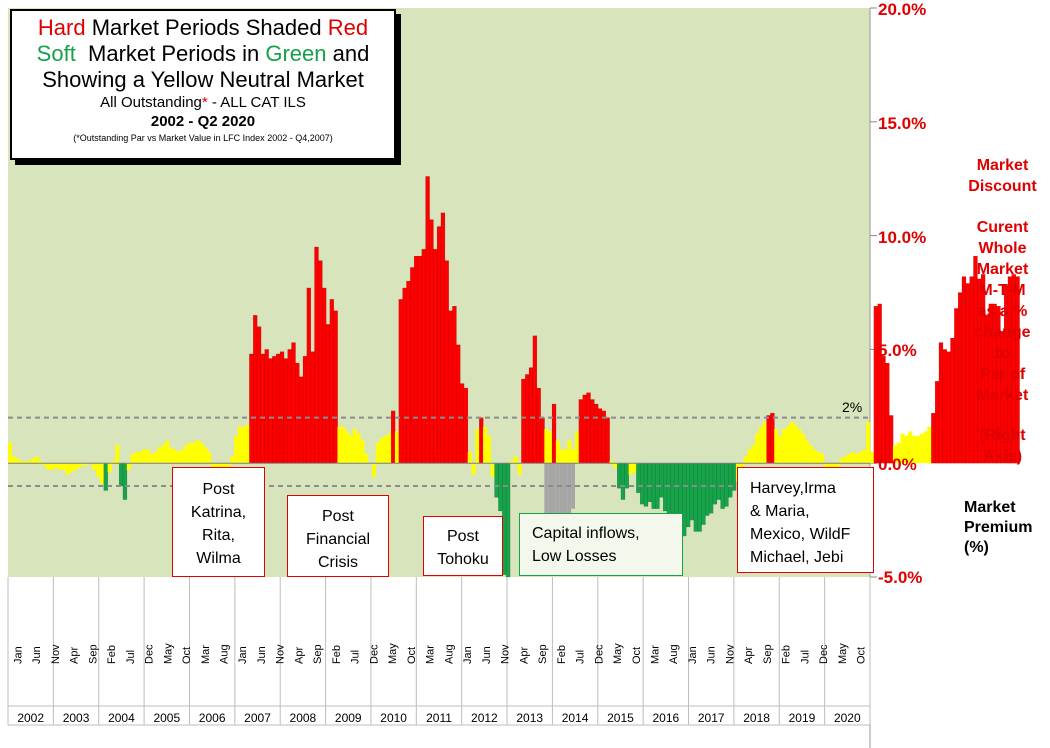 The image size is (1050, 748). I want to click on note-katrina: Post Katrina, Rita, Wilma, so click(218, 522).